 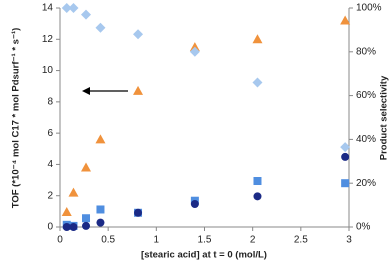 What do you see at coordinates (253, 240) in the screenshot?
I see `x-tick-label: 2` at bounding box center [253, 240].